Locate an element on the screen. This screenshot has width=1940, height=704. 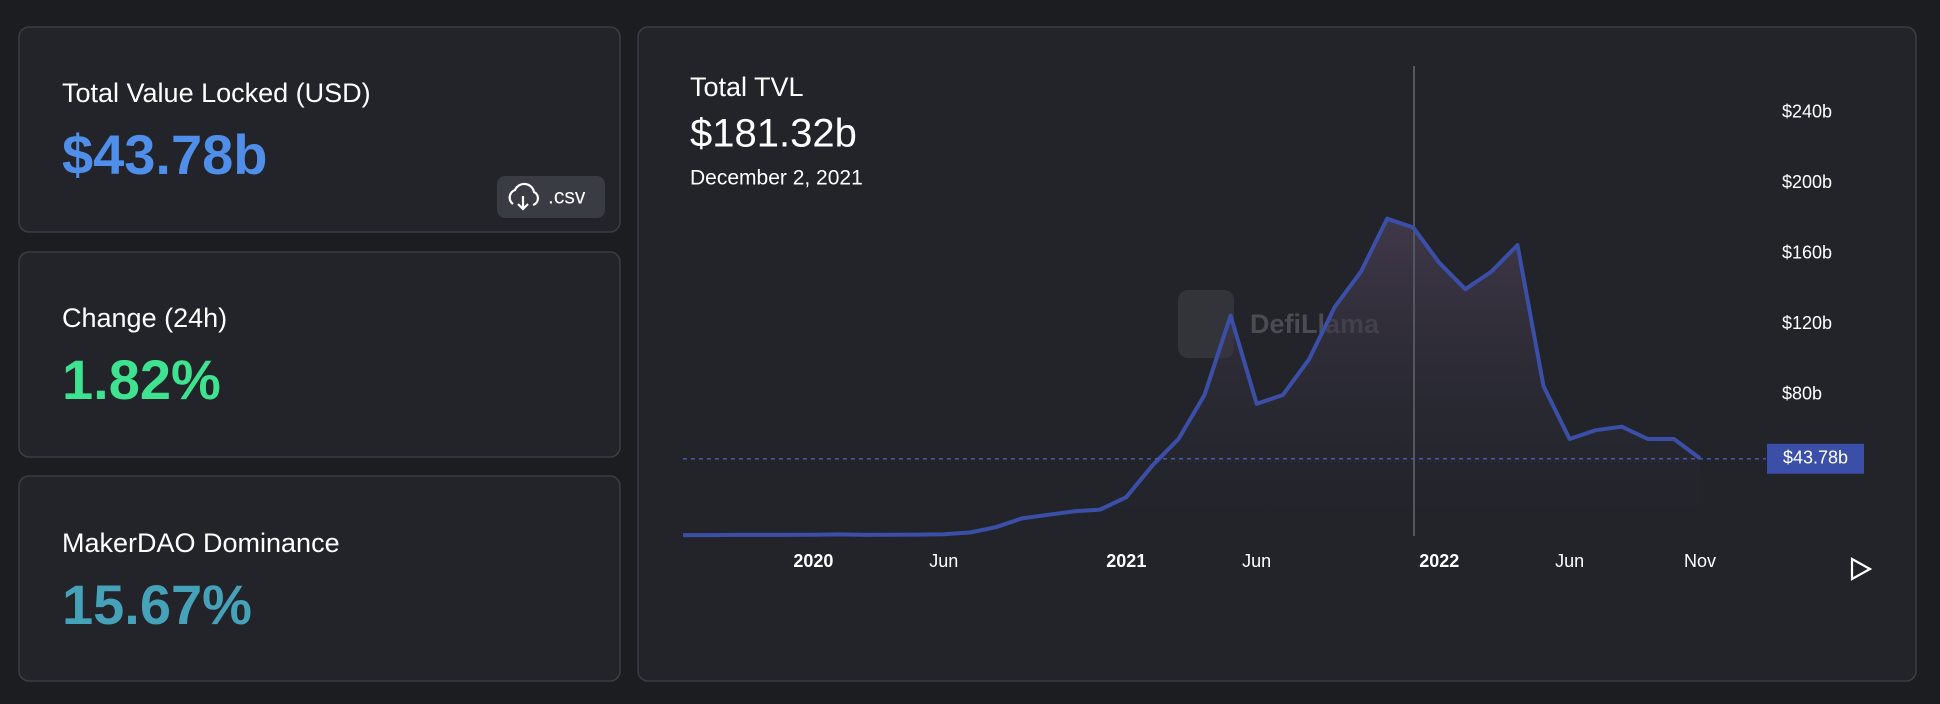
change-card is located at coordinates (319, 354).